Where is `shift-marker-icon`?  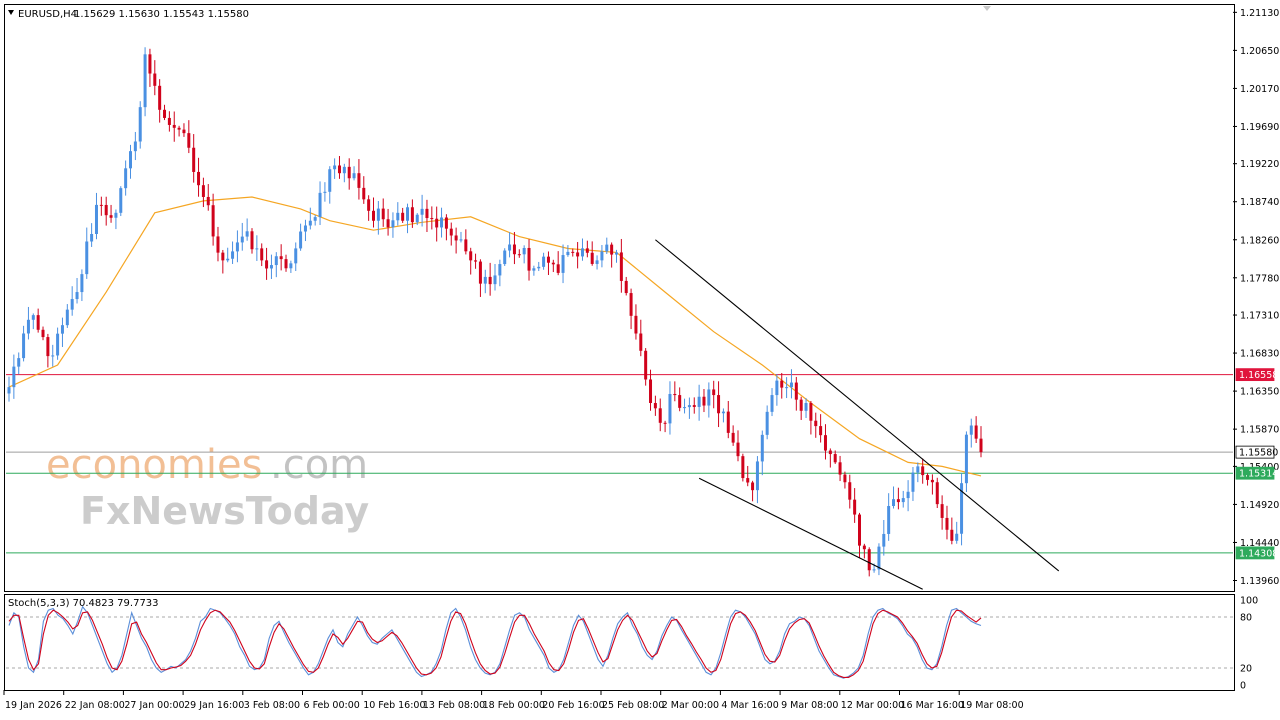 shift-marker-icon is located at coordinates (987, 8).